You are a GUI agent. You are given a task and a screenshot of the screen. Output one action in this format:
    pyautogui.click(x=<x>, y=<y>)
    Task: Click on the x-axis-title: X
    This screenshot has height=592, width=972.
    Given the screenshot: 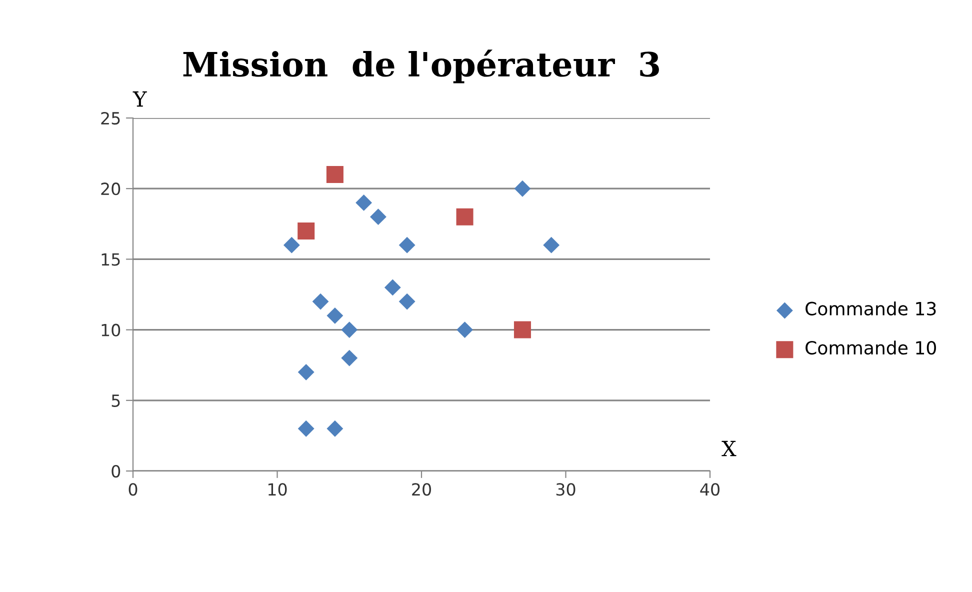 What is the action you would take?
    pyautogui.click(x=729, y=448)
    